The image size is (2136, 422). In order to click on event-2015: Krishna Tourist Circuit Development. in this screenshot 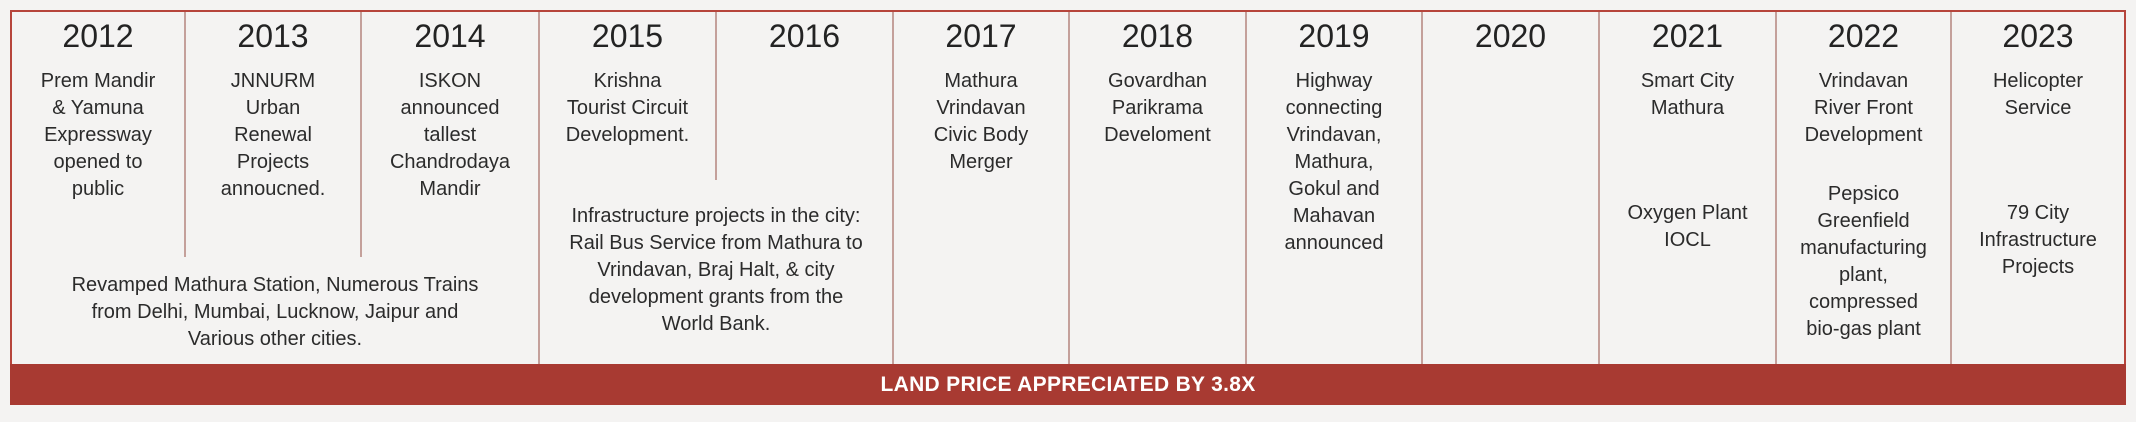, I will do `click(627, 108)`.